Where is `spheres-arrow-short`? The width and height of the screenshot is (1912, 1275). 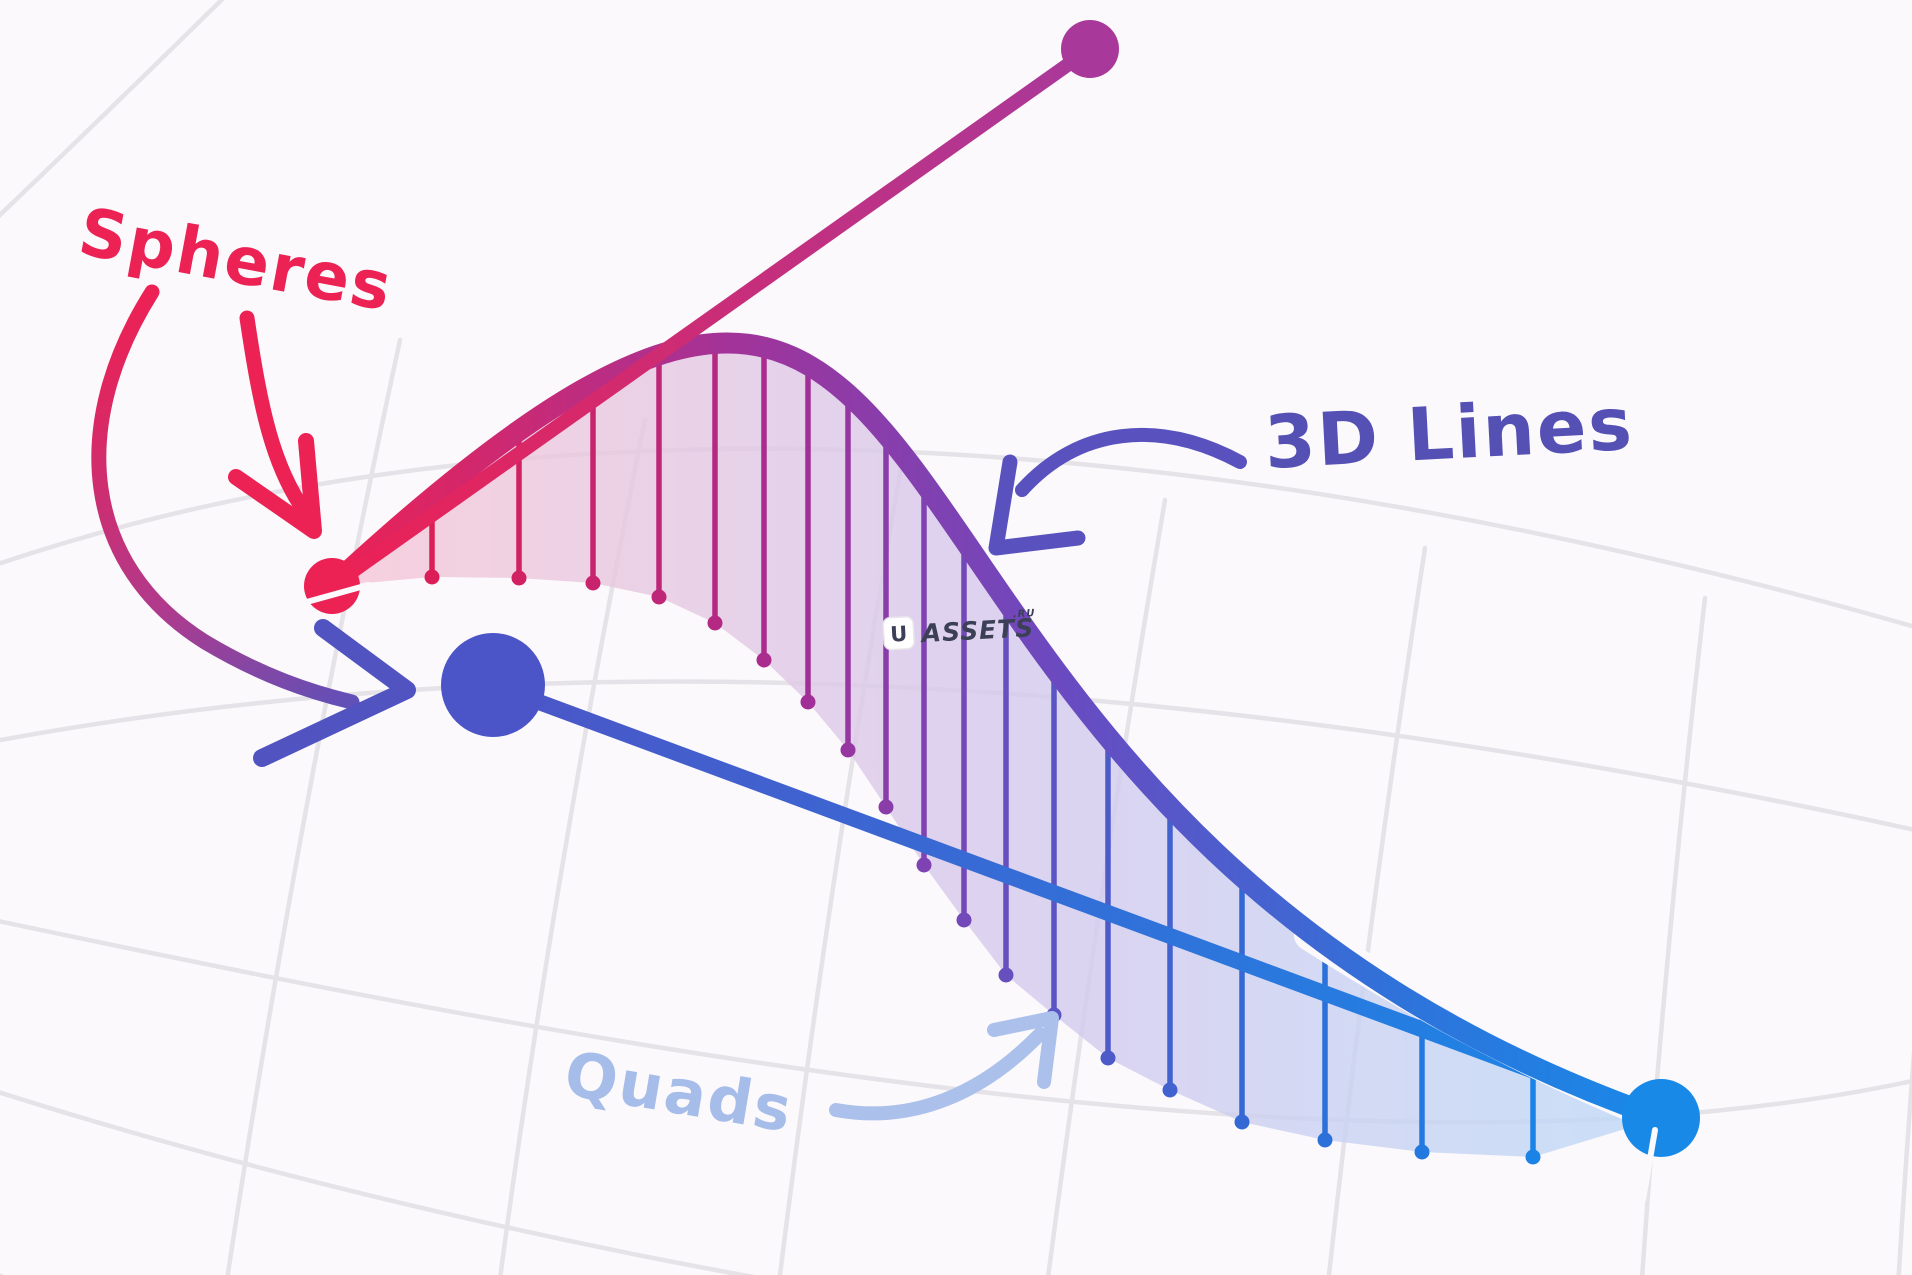 spheres-arrow-short is located at coordinates (277, 417).